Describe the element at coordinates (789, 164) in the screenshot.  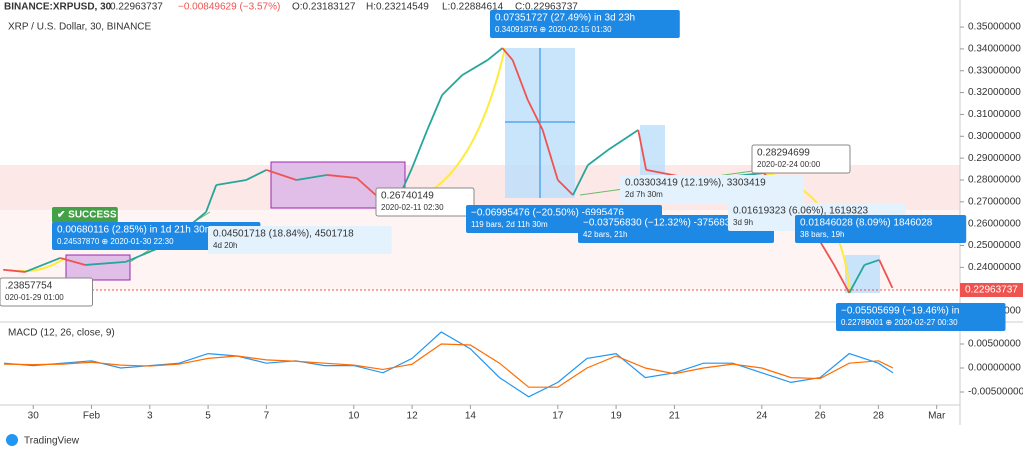
I see `annotation-text: 2020-02-24 00:00` at that location.